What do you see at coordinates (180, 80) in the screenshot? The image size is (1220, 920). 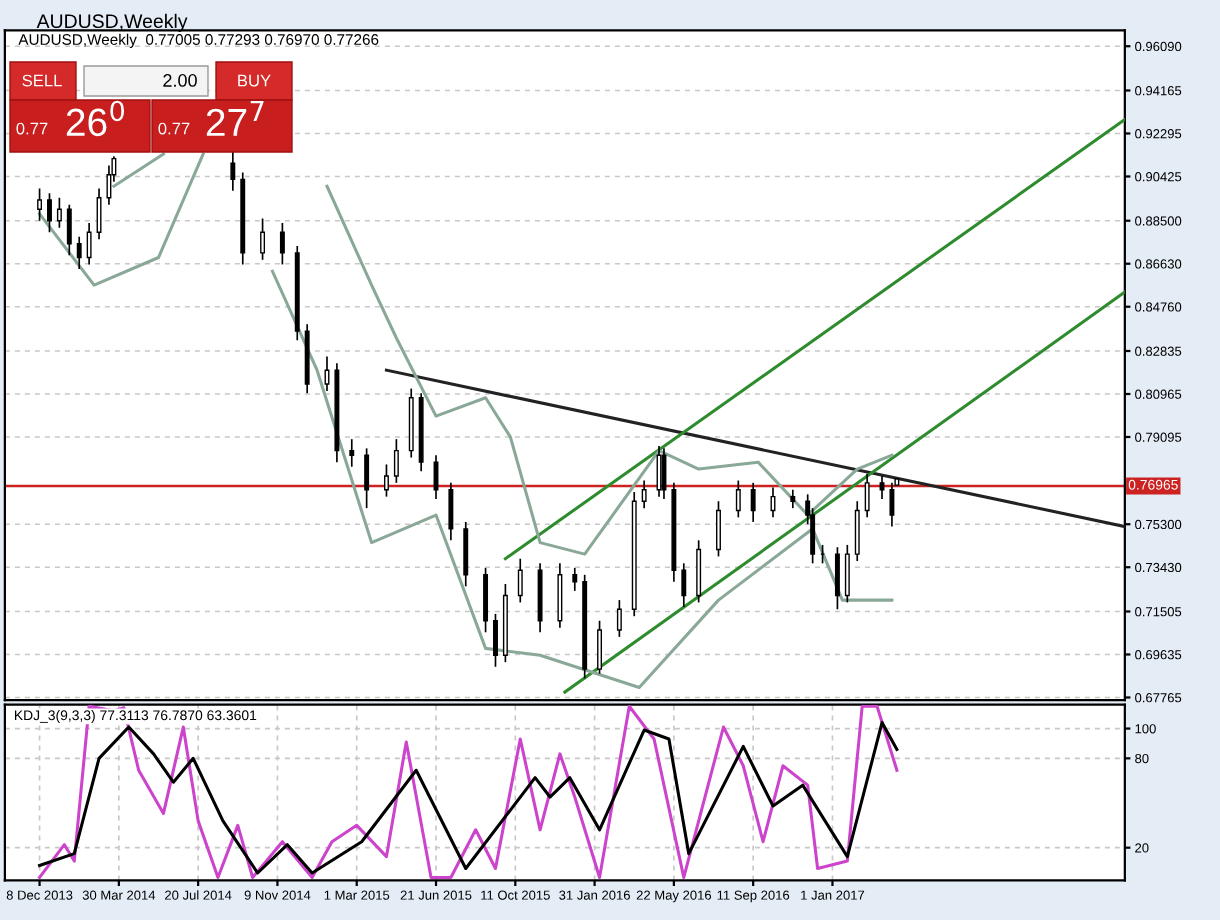 I see `annotation: 2.00` at bounding box center [180, 80].